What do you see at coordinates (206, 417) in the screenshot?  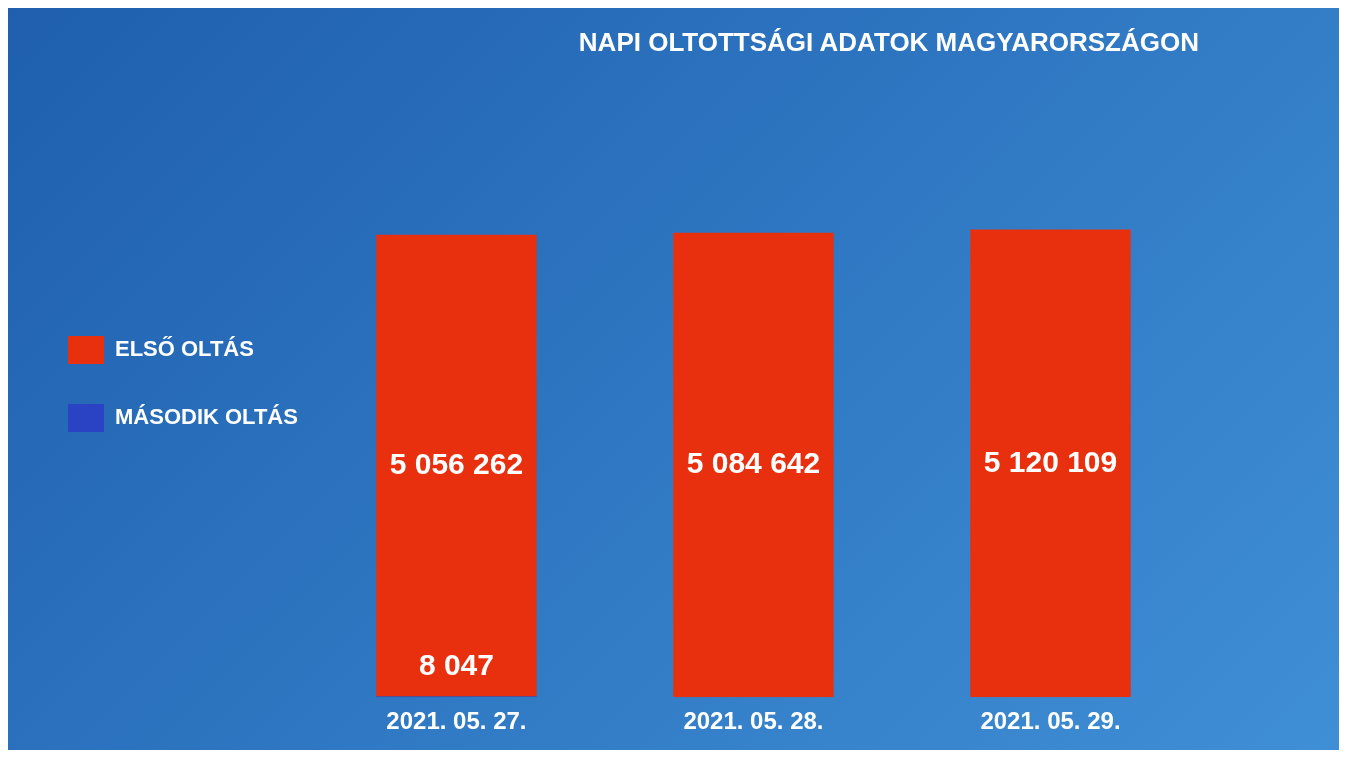 I see `legend-label: MÁSODIK OLTÁS` at bounding box center [206, 417].